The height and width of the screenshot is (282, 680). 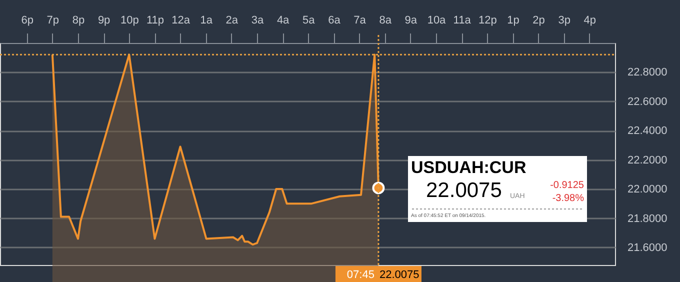 I want to click on x-tick-label: 7p, so click(x=53, y=20).